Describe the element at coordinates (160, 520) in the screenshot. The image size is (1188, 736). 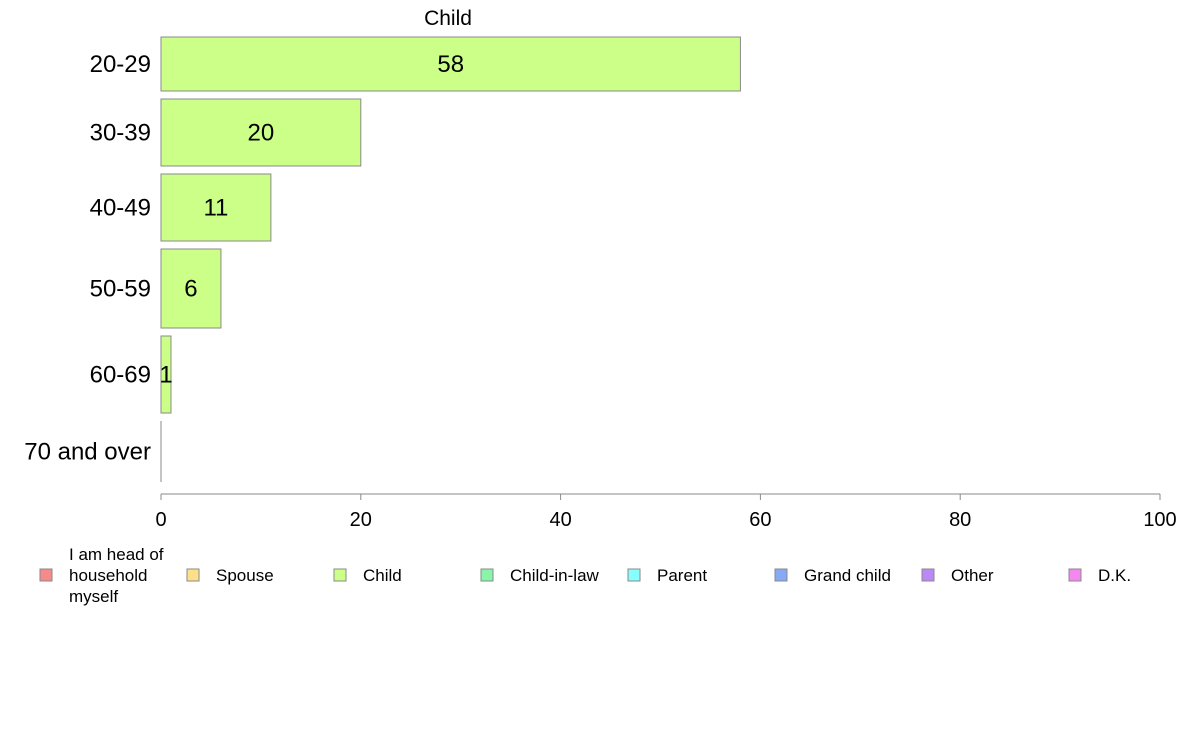
I see `x-tick-label: 0` at that location.